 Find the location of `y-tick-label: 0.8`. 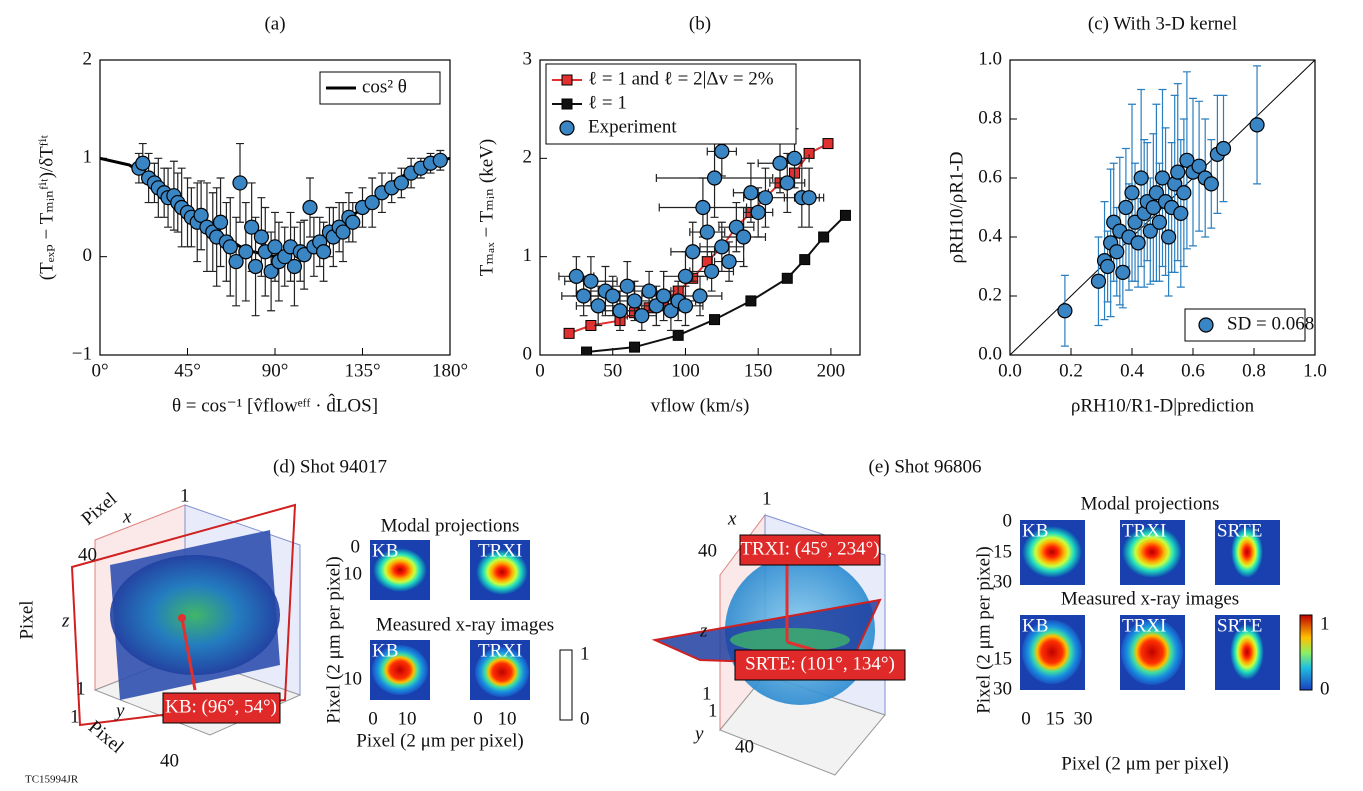

y-tick-label: 0.8 is located at coordinates (990, 117).